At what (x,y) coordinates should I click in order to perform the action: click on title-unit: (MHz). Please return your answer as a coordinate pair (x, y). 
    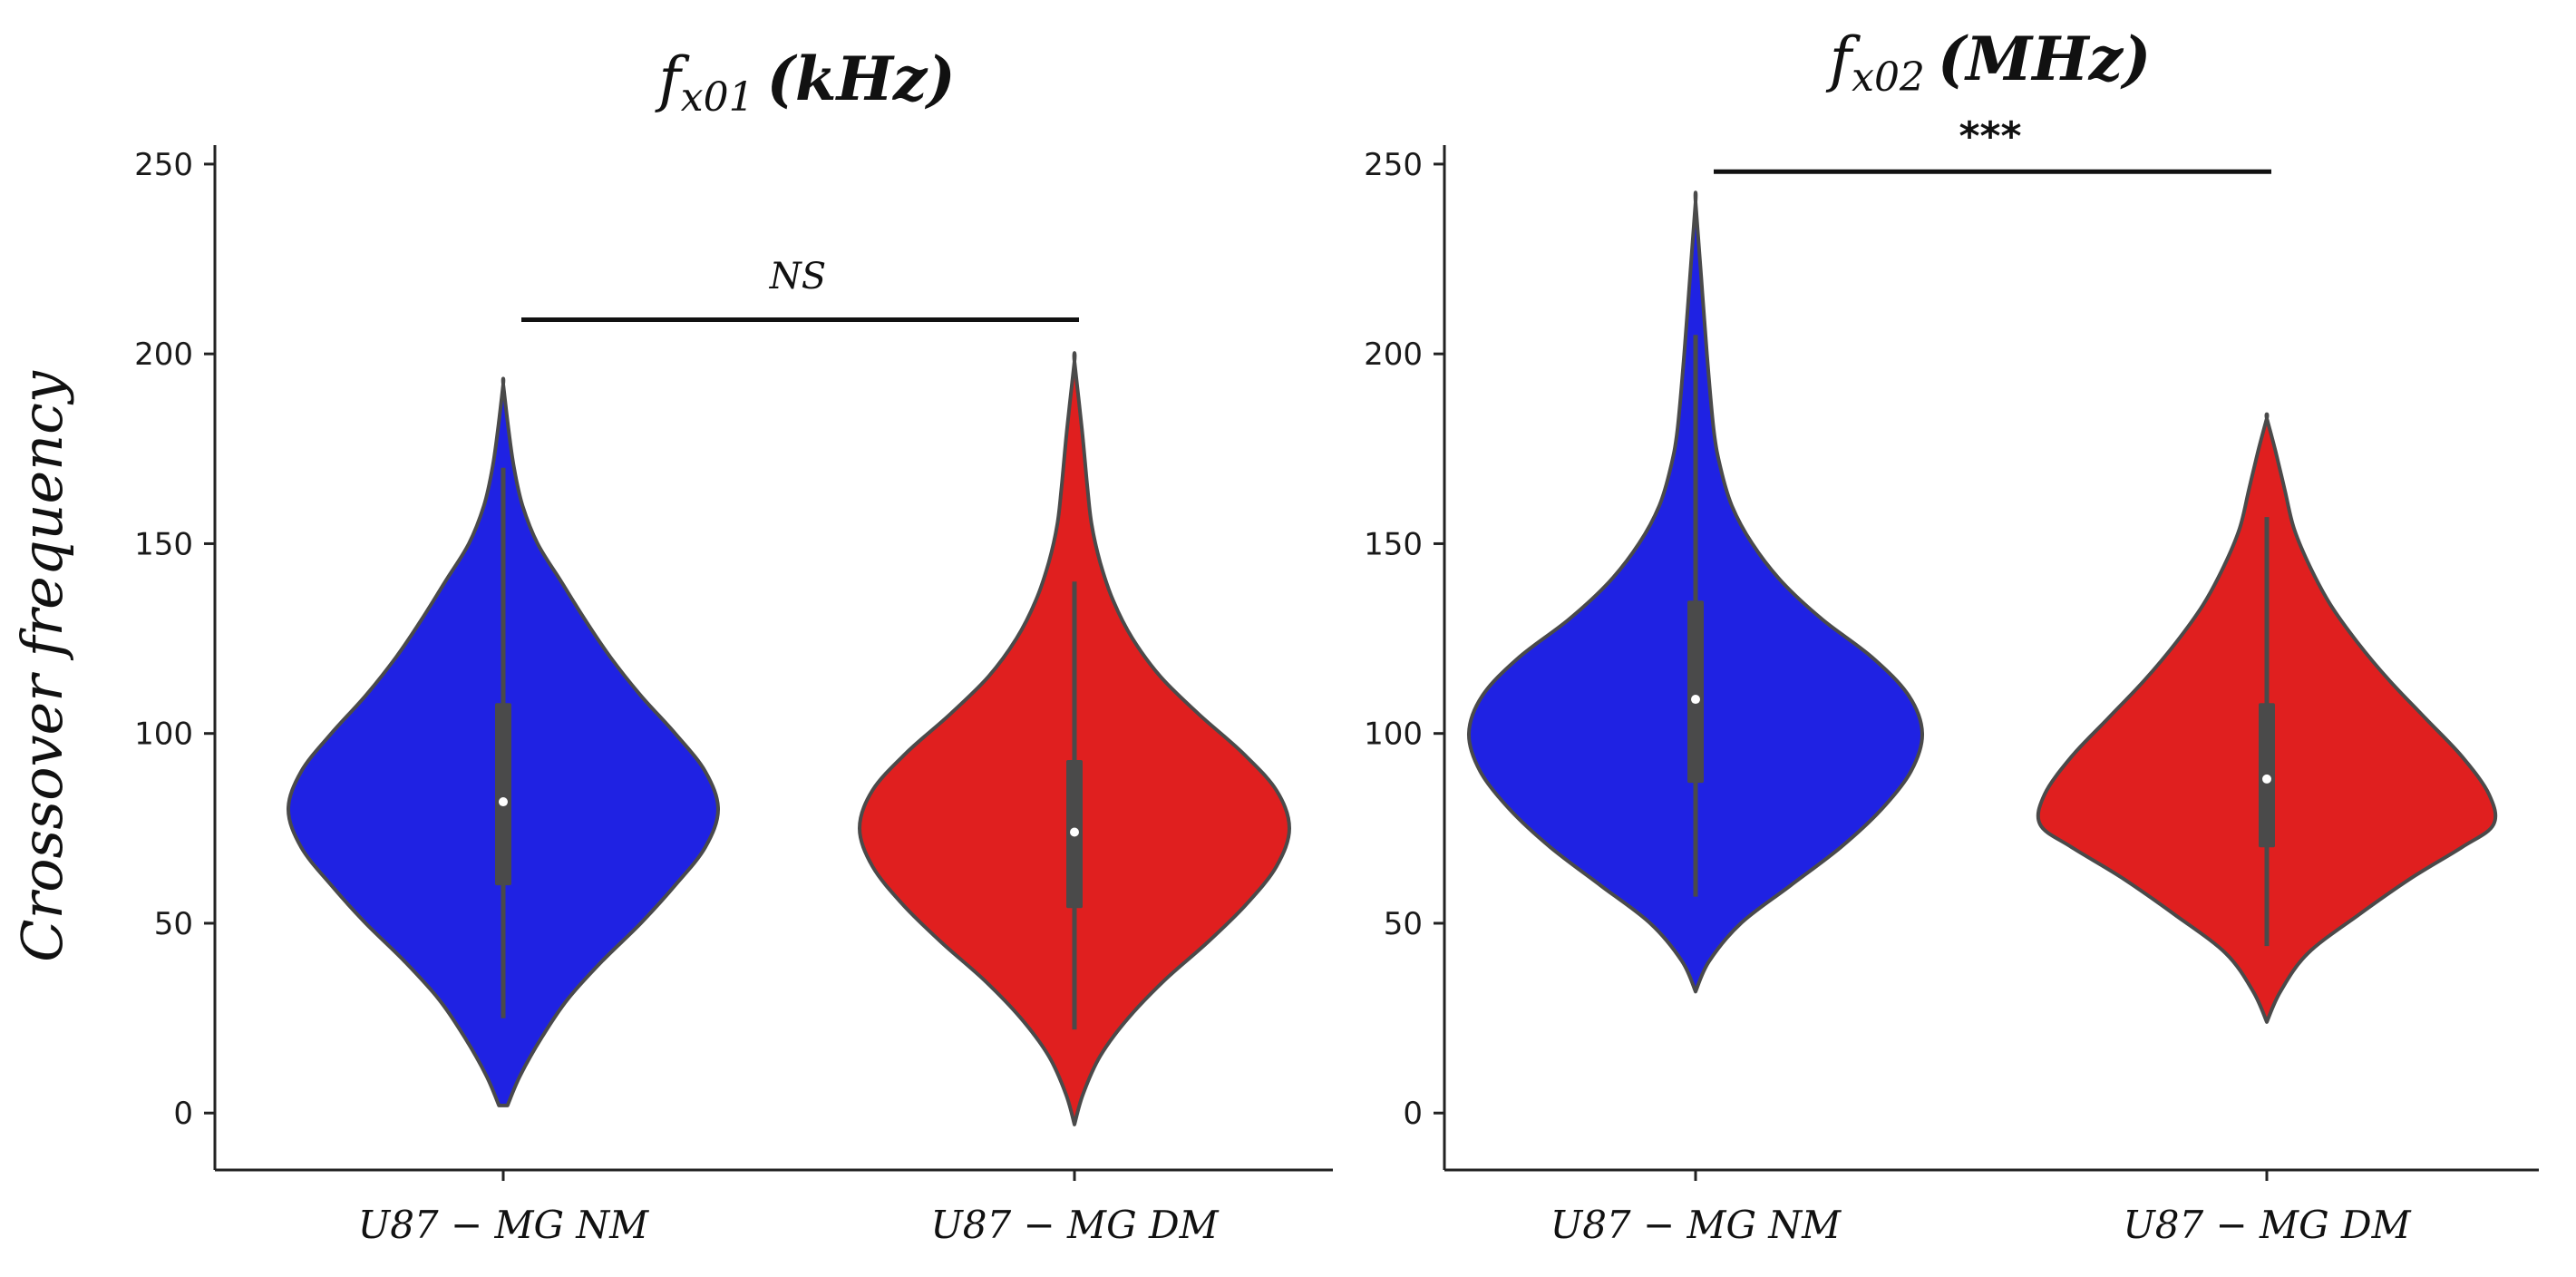
    Looking at the image, I should click on (2044, 59).